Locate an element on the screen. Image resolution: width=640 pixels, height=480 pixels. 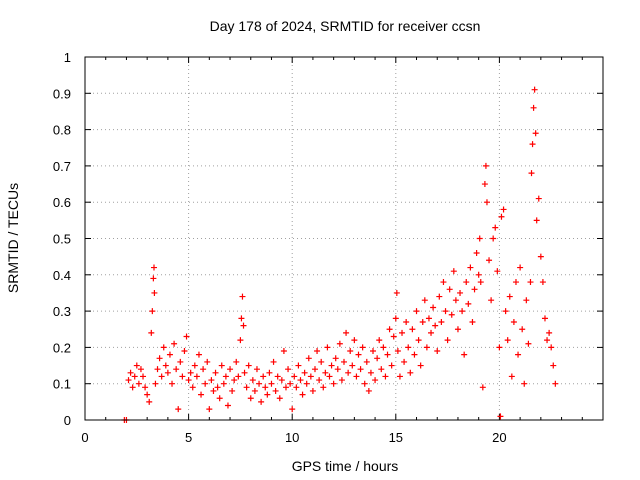
y-tick-label: 0.3 is located at coordinates (62, 311).